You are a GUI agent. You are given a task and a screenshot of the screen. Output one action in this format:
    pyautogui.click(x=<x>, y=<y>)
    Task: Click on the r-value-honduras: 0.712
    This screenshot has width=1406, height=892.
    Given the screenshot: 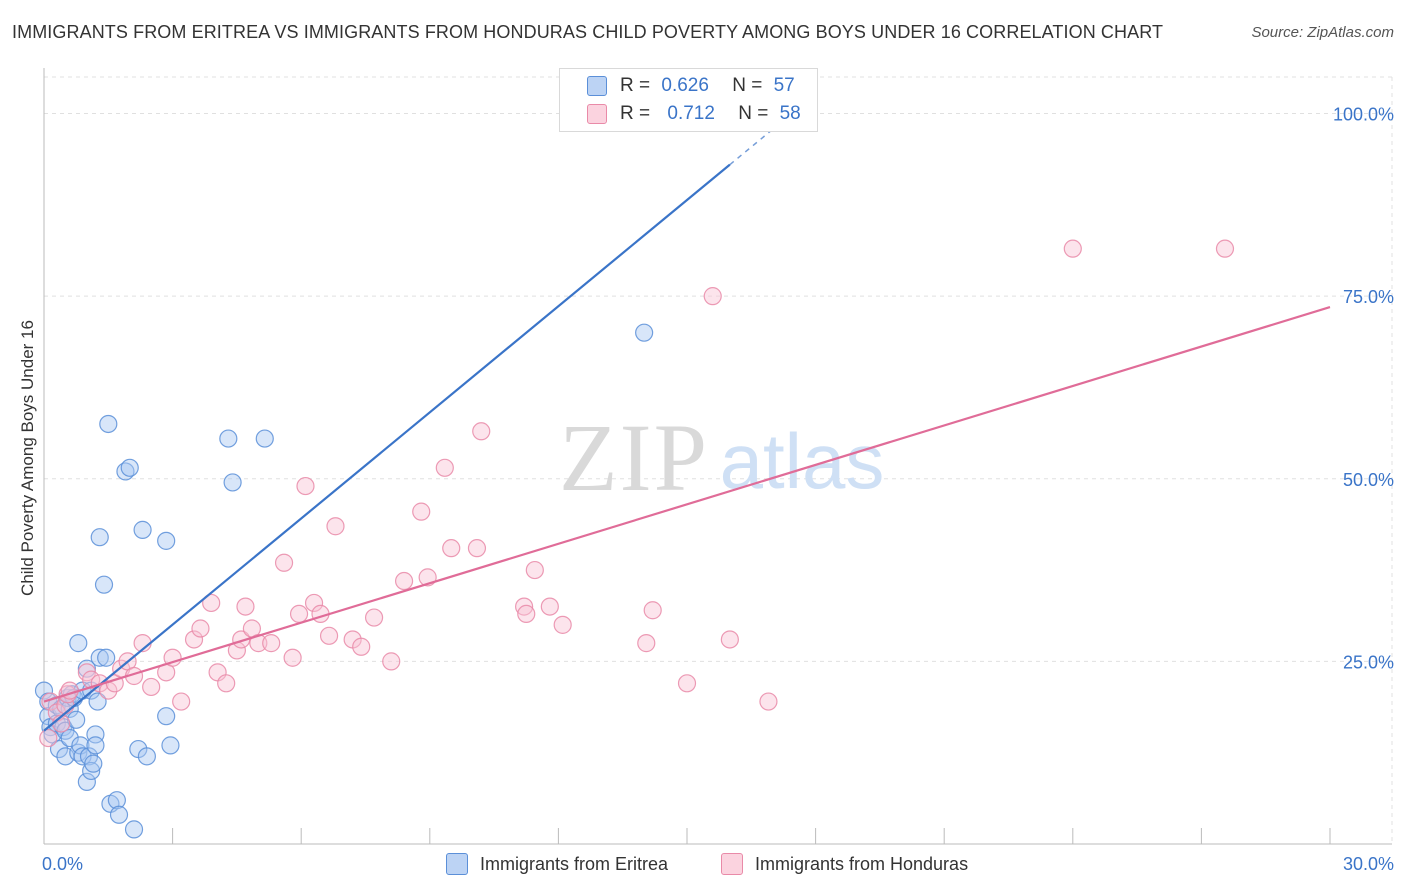 What is the action you would take?
    pyautogui.click(x=691, y=113)
    